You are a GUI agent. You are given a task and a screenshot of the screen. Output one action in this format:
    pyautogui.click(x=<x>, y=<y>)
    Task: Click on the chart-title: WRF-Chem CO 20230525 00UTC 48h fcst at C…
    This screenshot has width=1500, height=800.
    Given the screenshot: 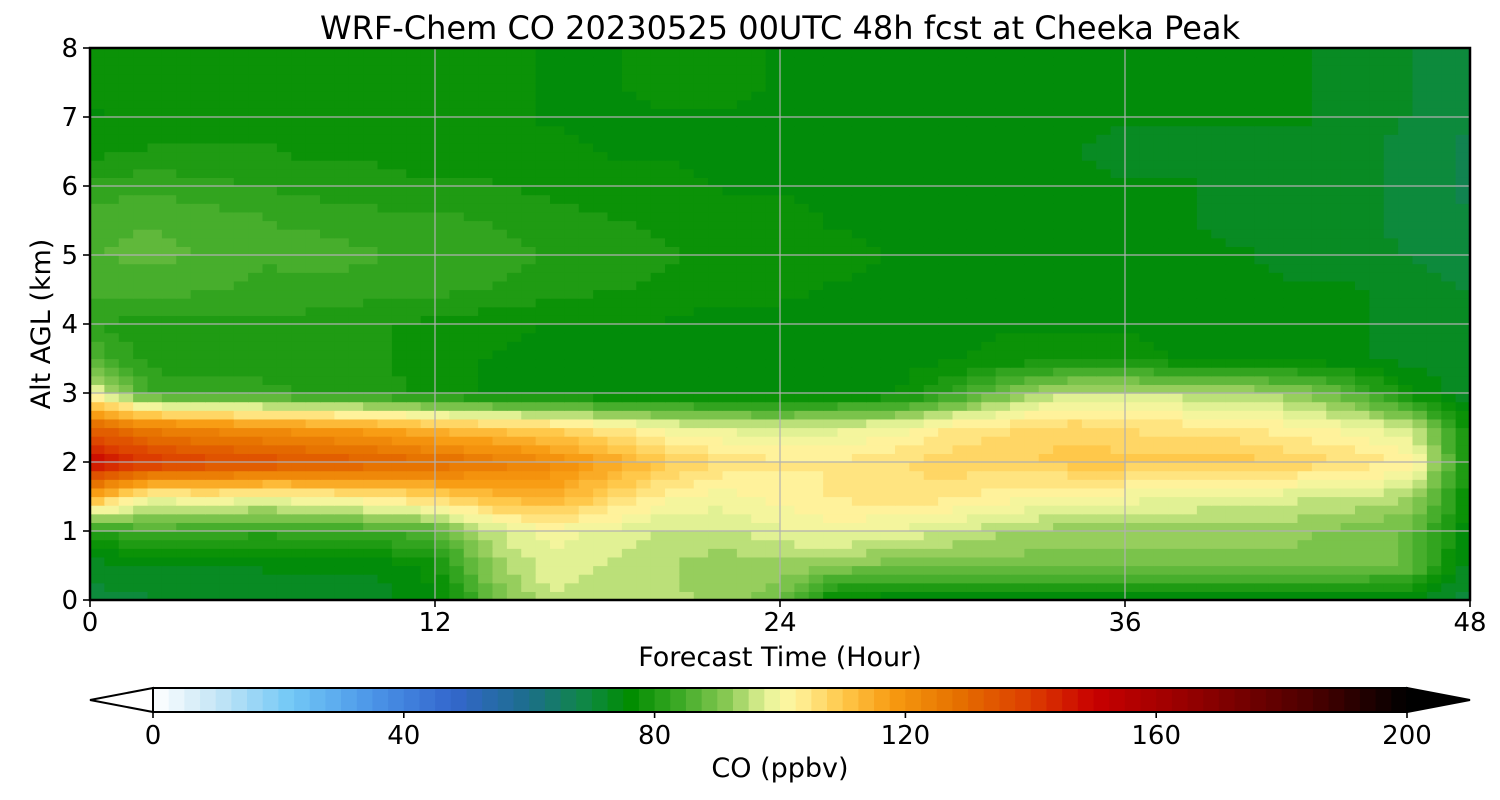 What is the action you would take?
    pyautogui.click(x=780, y=28)
    